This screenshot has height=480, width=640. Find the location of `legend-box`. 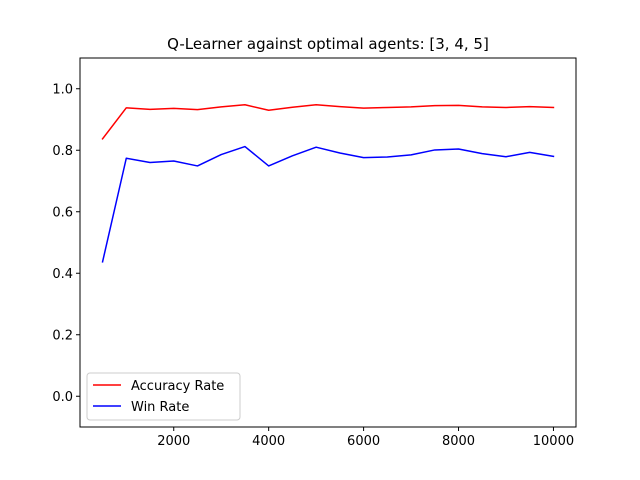

legend-box is located at coordinates (163, 396).